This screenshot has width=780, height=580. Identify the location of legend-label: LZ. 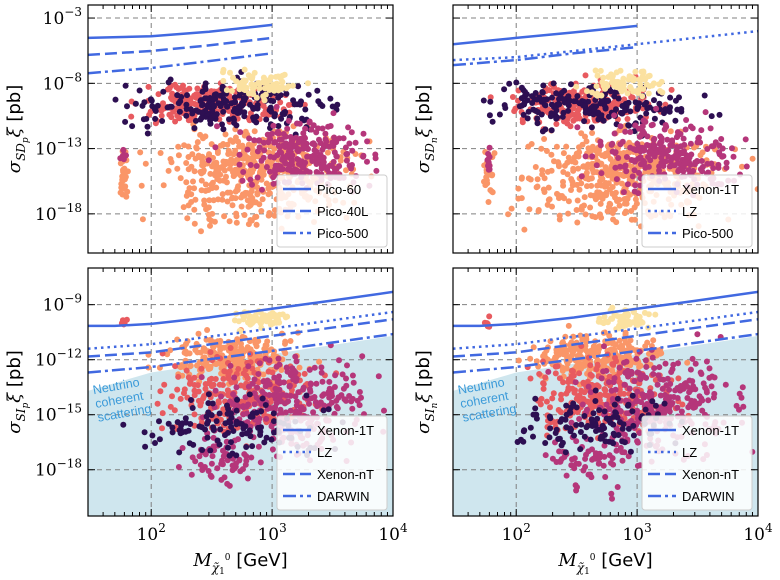
(689, 452).